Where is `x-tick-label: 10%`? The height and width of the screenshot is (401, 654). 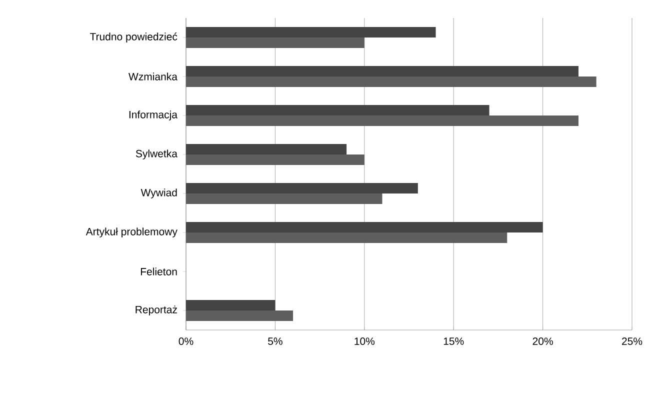 x-tick-label: 10% is located at coordinates (364, 341).